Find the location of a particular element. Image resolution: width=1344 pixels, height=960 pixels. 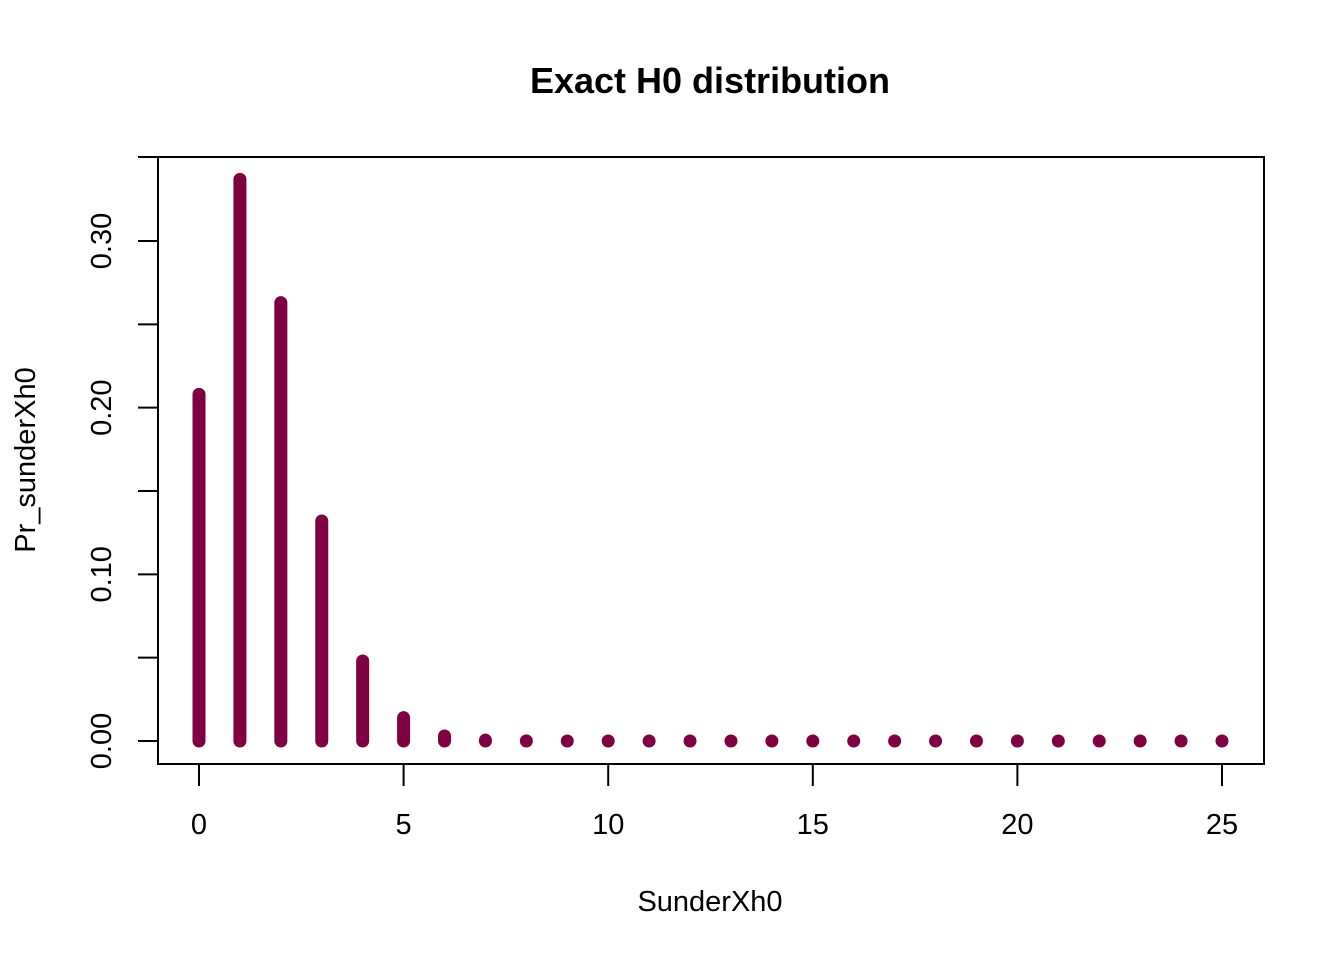

y-tick-label-0.3: 0.30 is located at coordinates (102, 241).